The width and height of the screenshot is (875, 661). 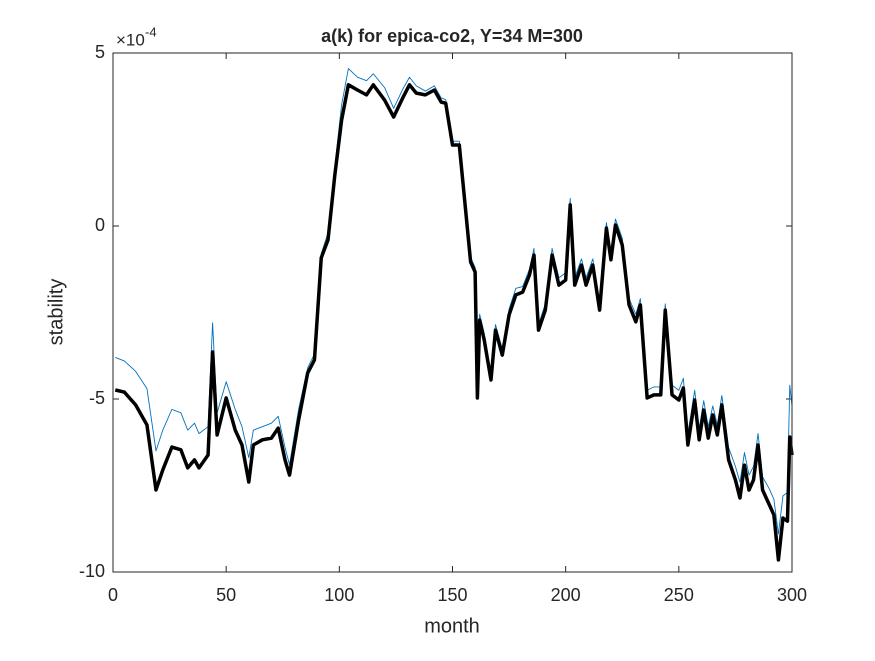 What do you see at coordinates (452, 36) in the screenshot?
I see `chart-title: a(k) for epica-co2, Y=34 M=300` at bounding box center [452, 36].